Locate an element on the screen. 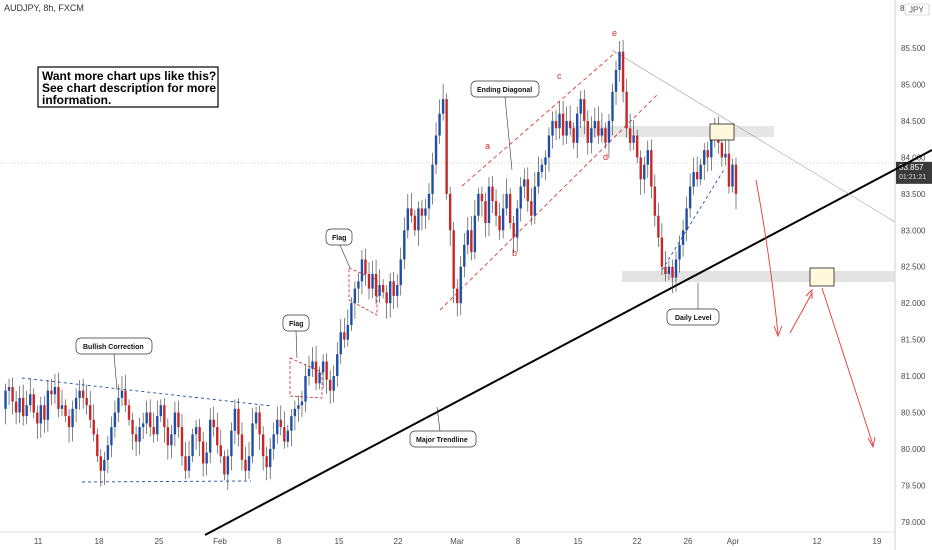  resistance-zone is located at coordinates (672, 131).